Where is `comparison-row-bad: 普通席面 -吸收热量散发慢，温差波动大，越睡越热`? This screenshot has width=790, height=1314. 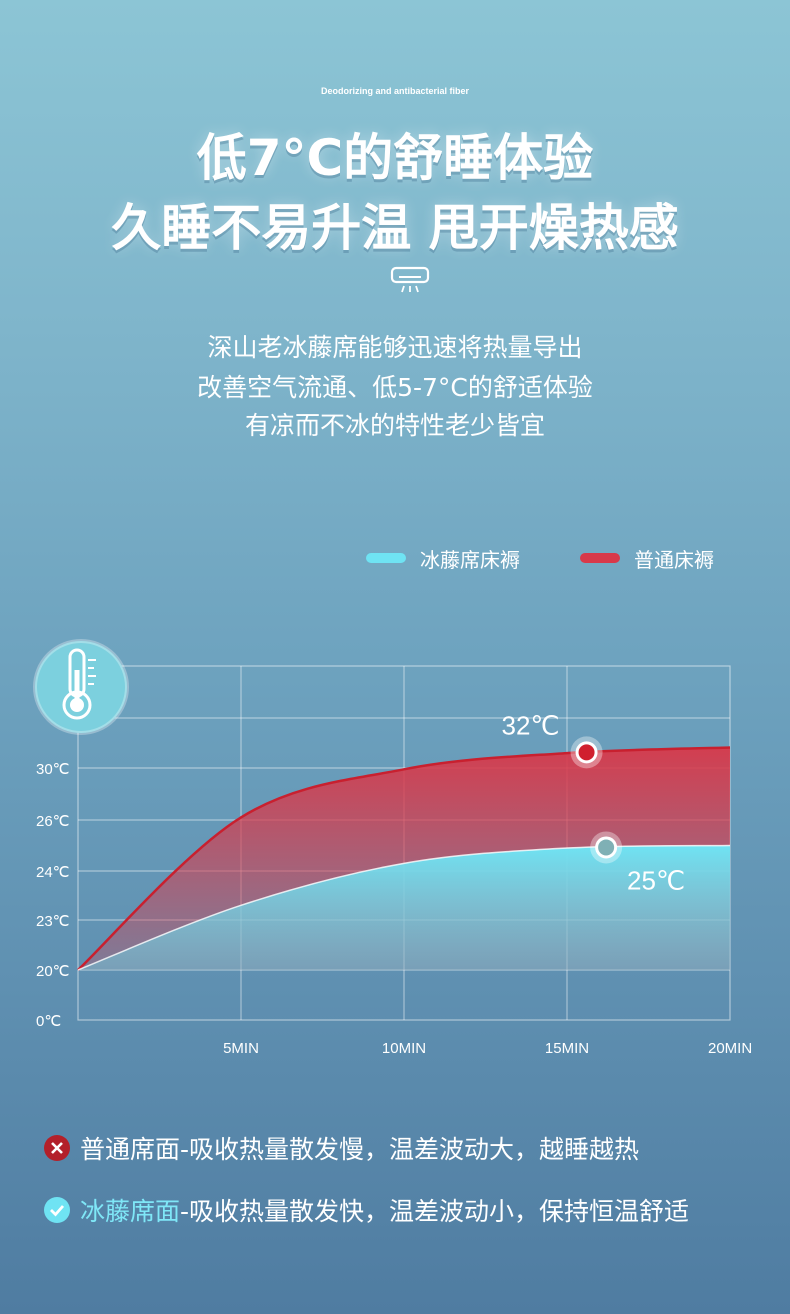 comparison-row-bad: 普通席面 -吸收热量散发慢，温差波动大，越睡越热 is located at coordinates (341, 1148).